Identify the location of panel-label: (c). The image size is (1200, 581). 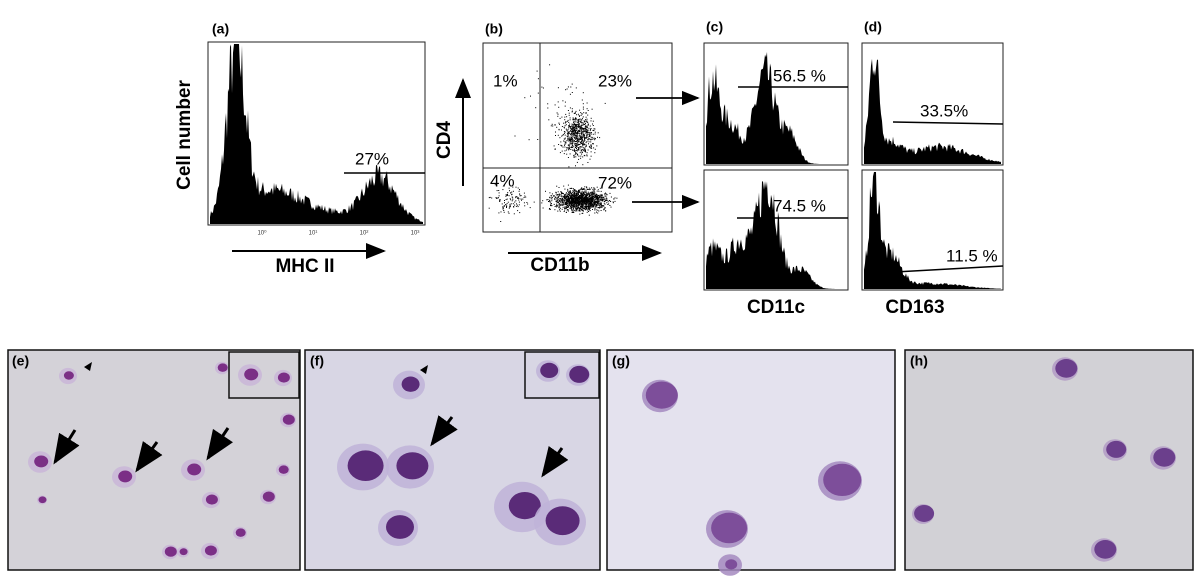
(714, 27).